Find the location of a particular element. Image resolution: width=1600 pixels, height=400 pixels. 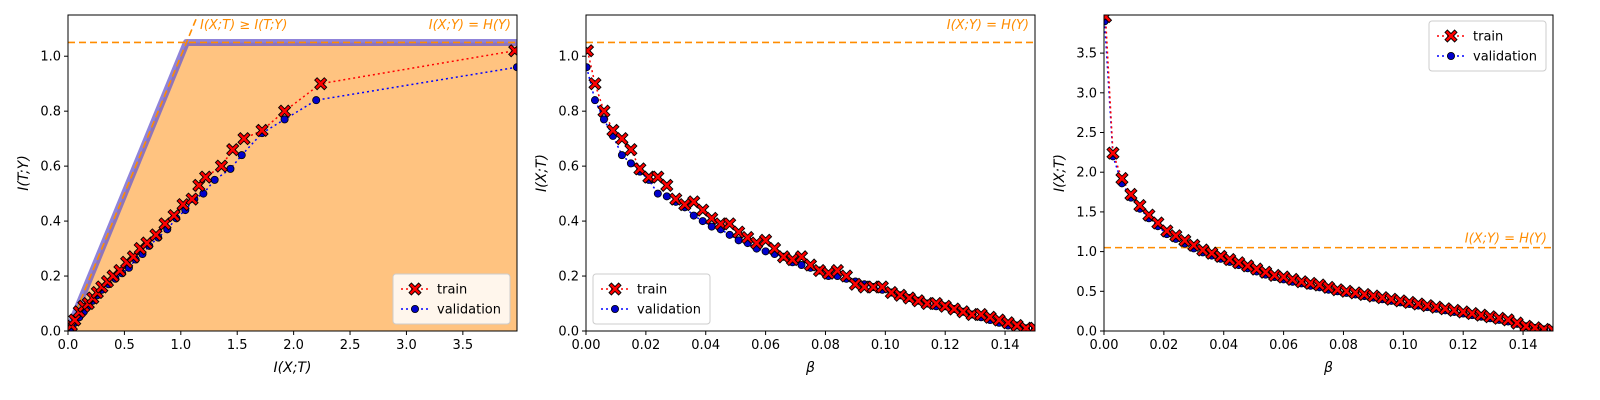

x-axis-label: β is located at coordinates (1328, 368).